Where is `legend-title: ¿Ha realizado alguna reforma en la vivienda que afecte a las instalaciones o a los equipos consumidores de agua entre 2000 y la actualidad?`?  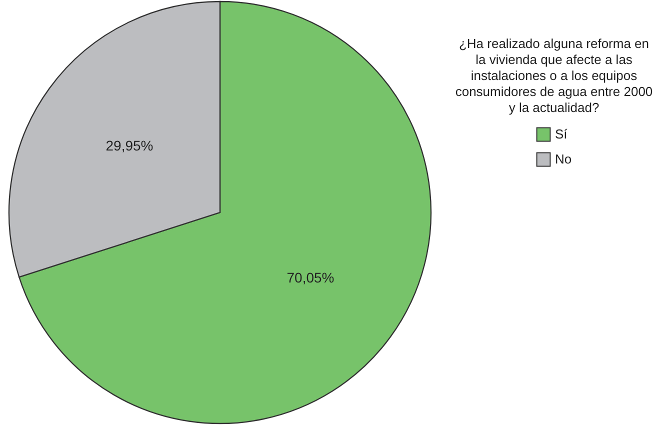 legend-title: ¿Ha realizado alguna reforma en la vivienda que afecte a las instalaciones o a los equipos consumidores de agua entre 2000 y la actualidad? is located at coordinates (554, 75).